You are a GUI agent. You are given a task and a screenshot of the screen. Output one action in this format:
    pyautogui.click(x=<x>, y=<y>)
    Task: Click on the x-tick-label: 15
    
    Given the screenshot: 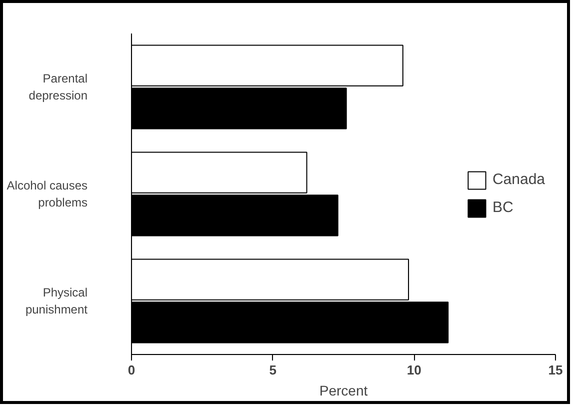 What is the action you would take?
    pyautogui.click(x=555, y=370)
    